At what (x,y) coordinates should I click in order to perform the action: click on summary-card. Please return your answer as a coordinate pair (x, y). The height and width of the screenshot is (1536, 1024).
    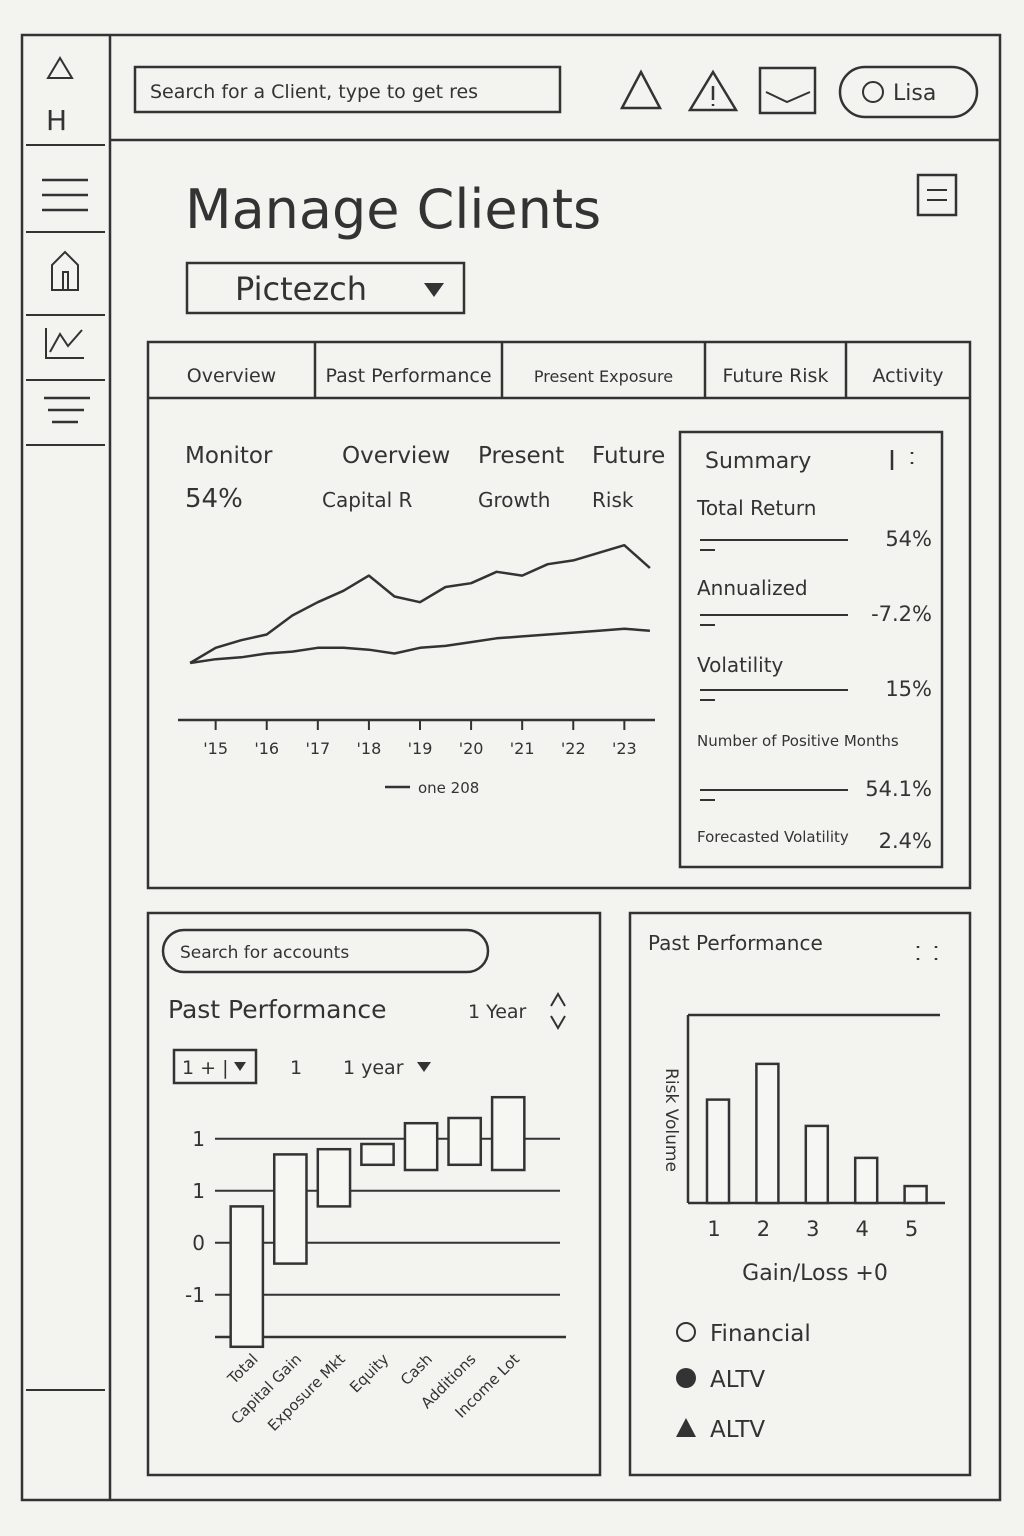
    Looking at the image, I should click on (811, 649).